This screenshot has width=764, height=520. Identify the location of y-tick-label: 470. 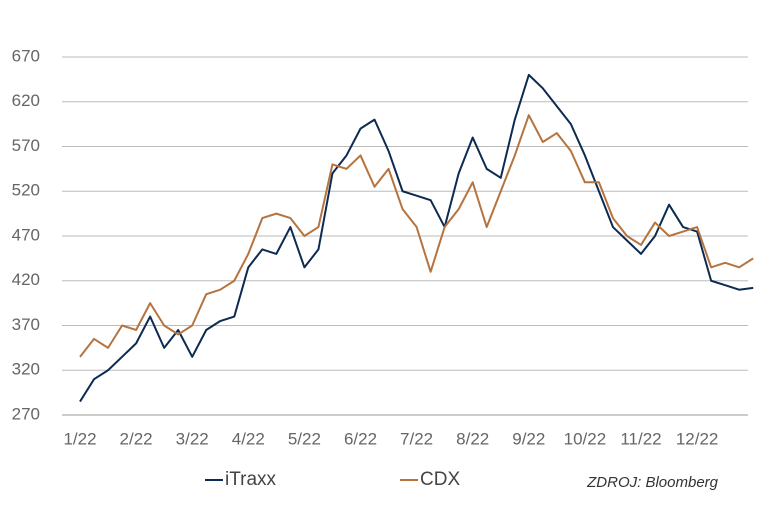
(26, 234).